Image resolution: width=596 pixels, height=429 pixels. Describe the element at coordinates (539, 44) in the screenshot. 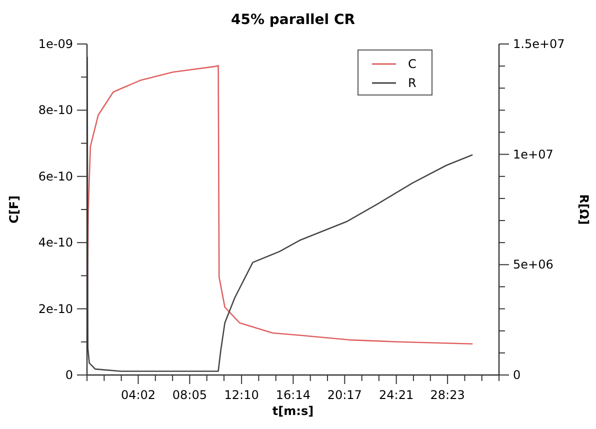

I see `y2-tick-label: 1.5e+07` at that location.